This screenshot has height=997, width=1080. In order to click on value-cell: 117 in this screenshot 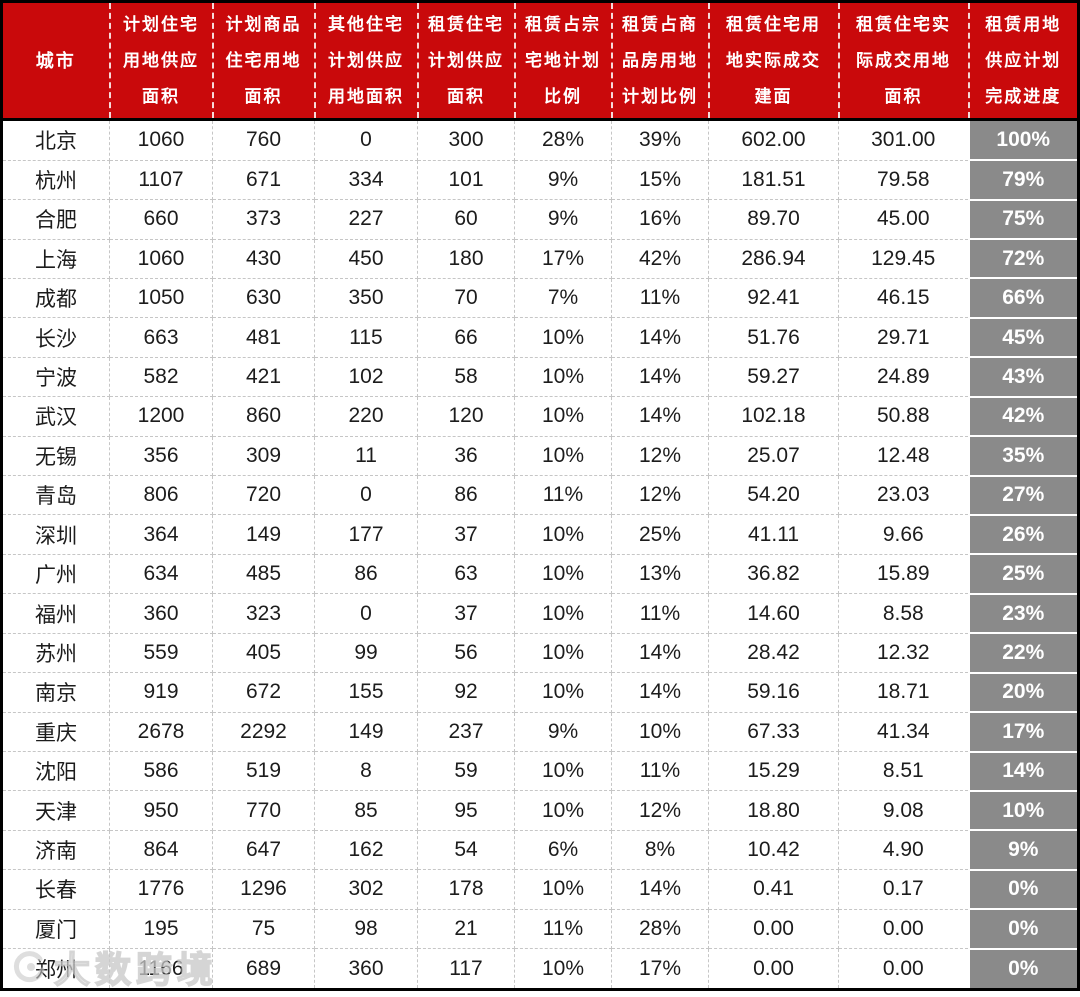, I will do `click(466, 969)`.